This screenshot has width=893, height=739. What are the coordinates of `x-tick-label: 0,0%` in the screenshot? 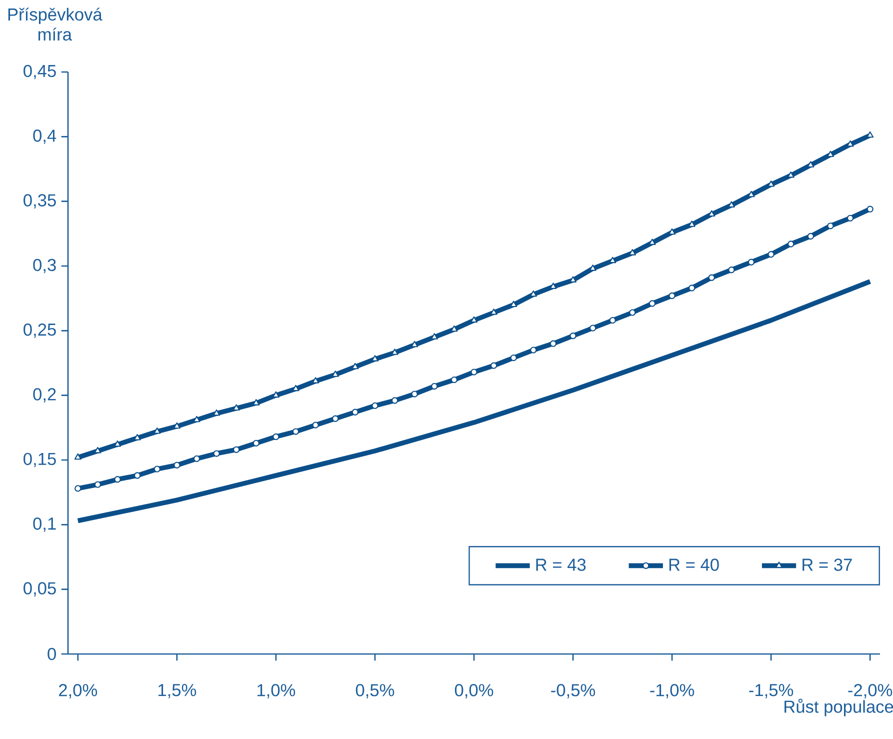 It's located at (474, 691).